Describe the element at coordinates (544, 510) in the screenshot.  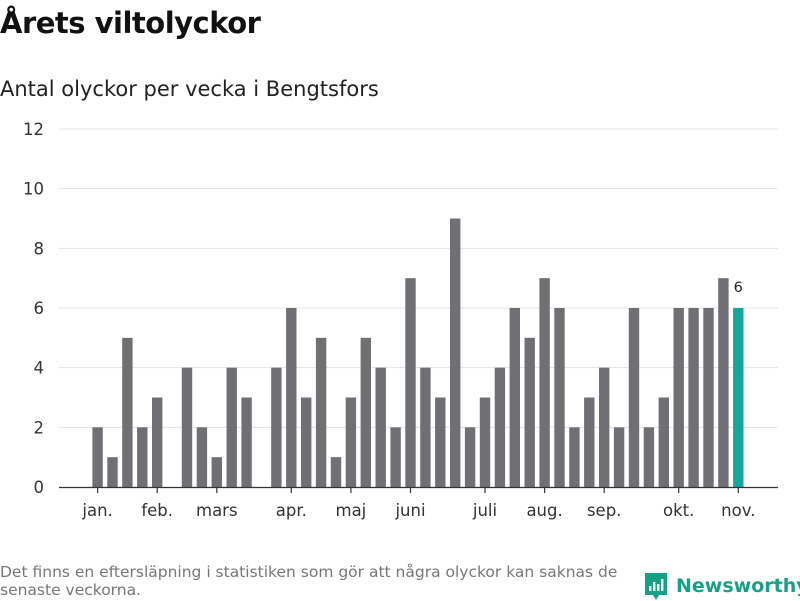
I see `x-tick-label: aug.` at that location.